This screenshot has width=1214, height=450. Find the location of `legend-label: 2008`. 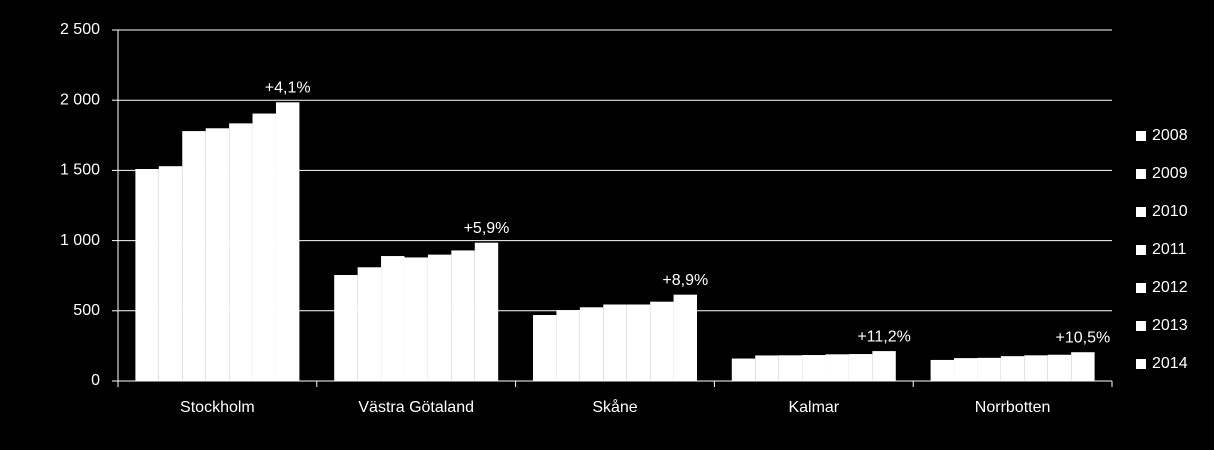

legend-label: 2008 is located at coordinates (1170, 135).